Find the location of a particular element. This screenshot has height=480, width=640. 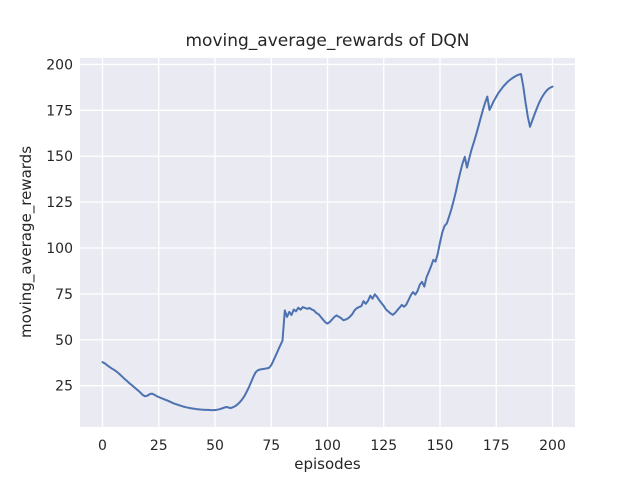

x-tick-label: 25 is located at coordinates (159, 446).